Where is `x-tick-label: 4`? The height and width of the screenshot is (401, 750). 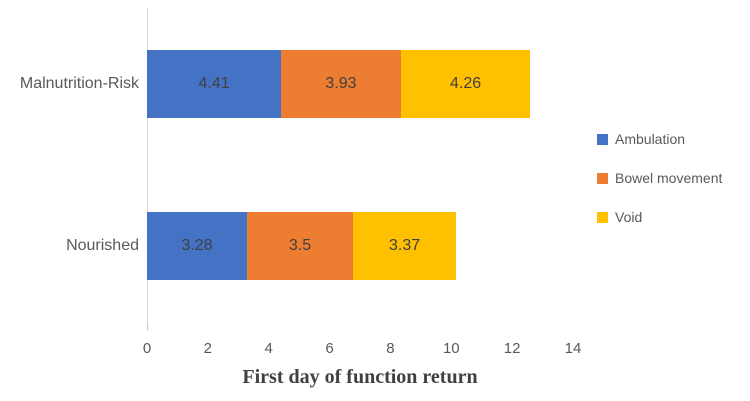 x-tick-label: 4 is located at coordinates (268, 348).